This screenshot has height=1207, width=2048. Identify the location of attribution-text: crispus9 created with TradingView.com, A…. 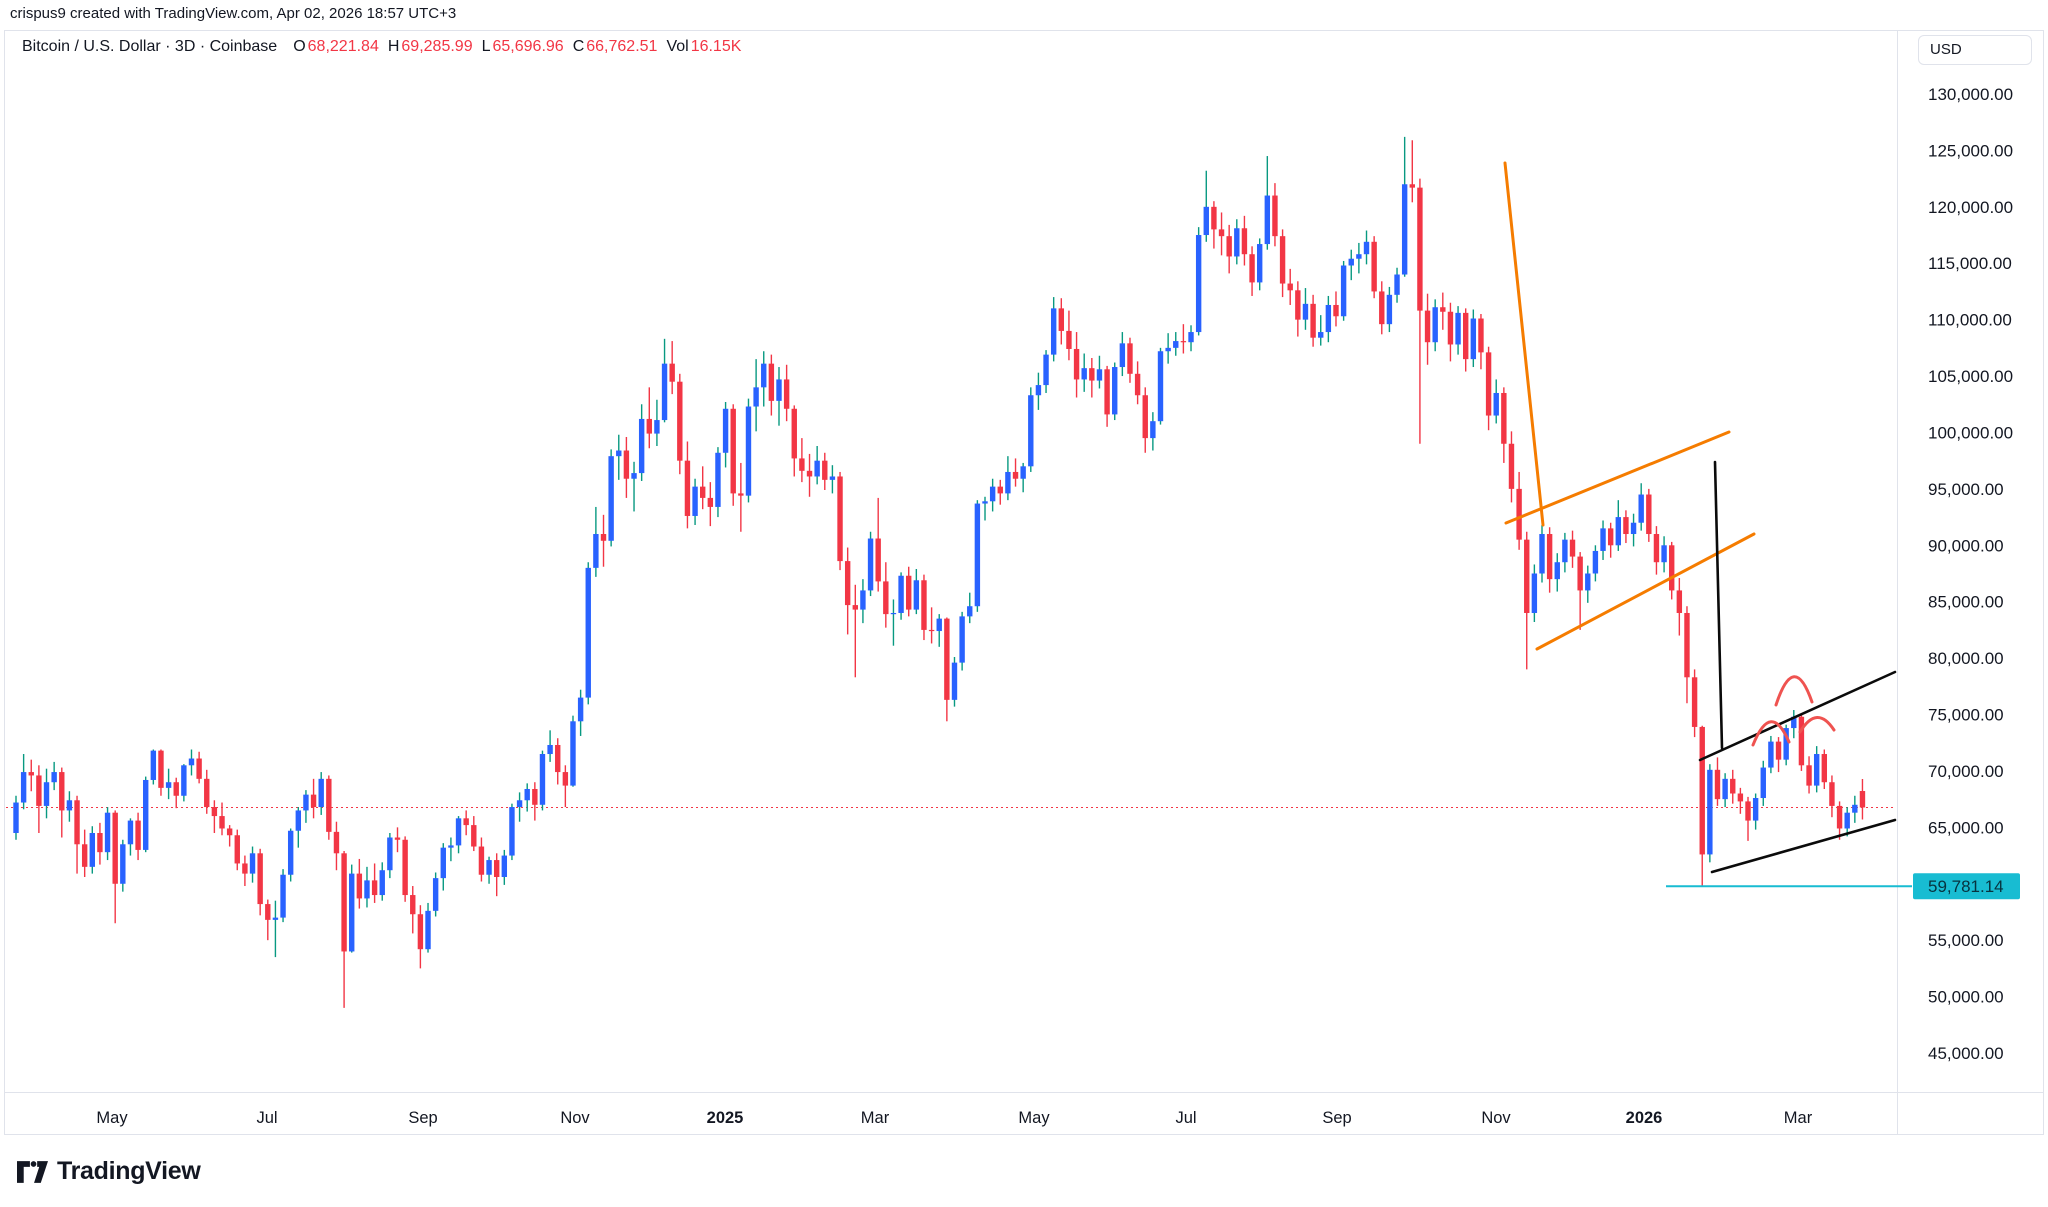
(233, 13).